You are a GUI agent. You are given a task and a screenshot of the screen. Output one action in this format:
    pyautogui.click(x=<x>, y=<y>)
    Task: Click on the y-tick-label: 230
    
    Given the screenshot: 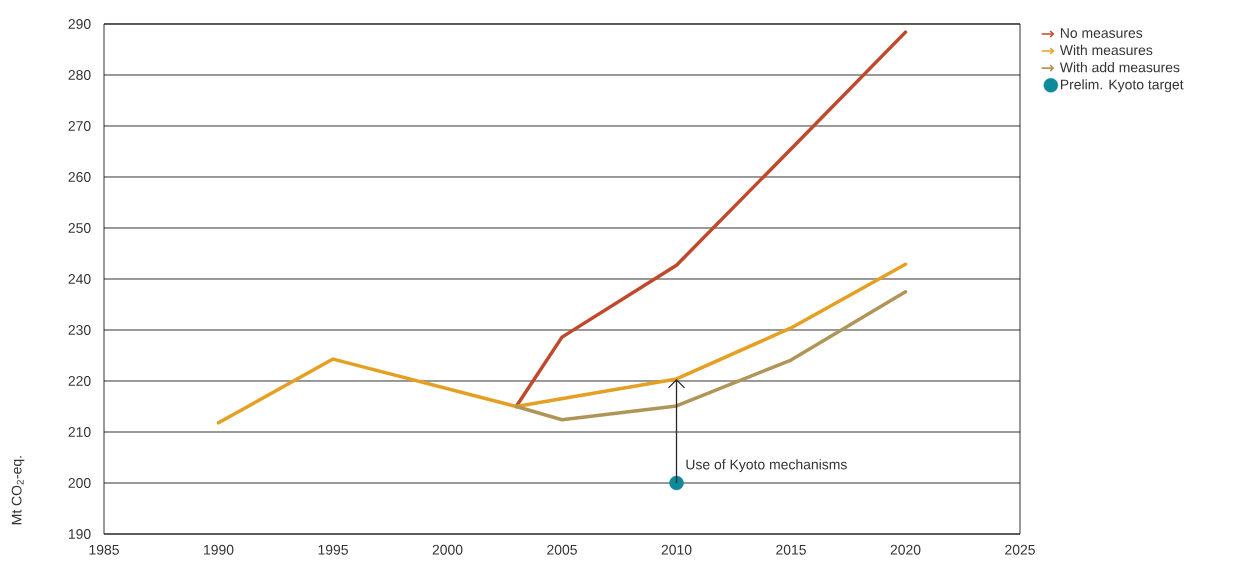 What is the action you would take?
    pyautogui.click(x=79, y=330)
    